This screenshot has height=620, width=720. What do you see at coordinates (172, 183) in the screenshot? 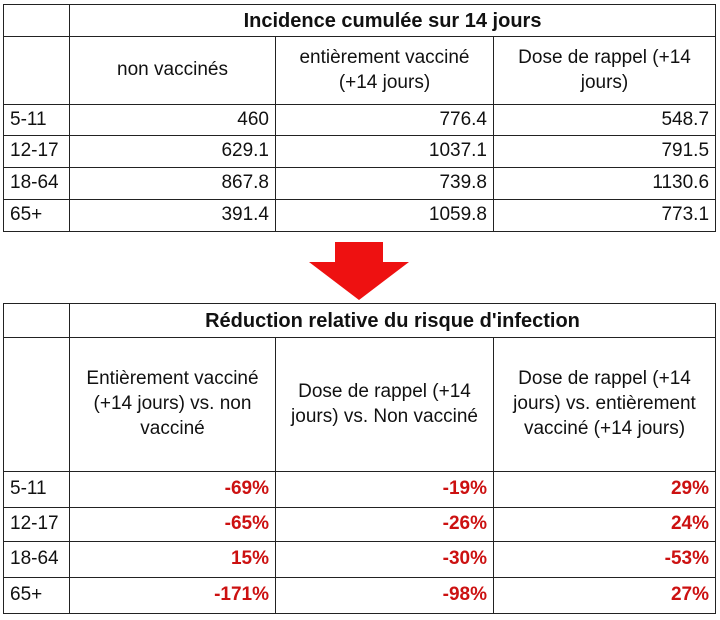
I see `value-cell: 867.8` at bounding box center [172, 183].